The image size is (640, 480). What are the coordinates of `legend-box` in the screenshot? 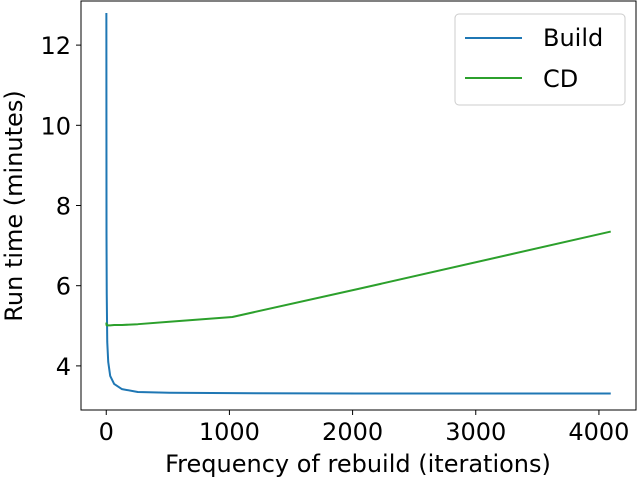 It's located at (540, 59).